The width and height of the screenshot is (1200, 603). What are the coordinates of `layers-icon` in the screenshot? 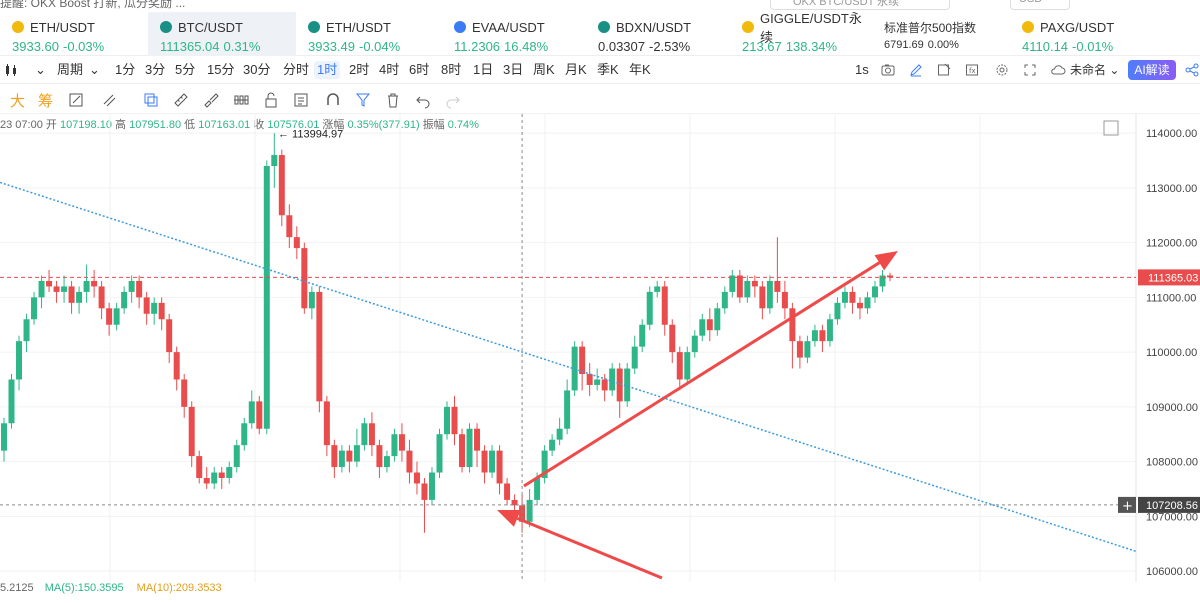 It's located at (151, 100).